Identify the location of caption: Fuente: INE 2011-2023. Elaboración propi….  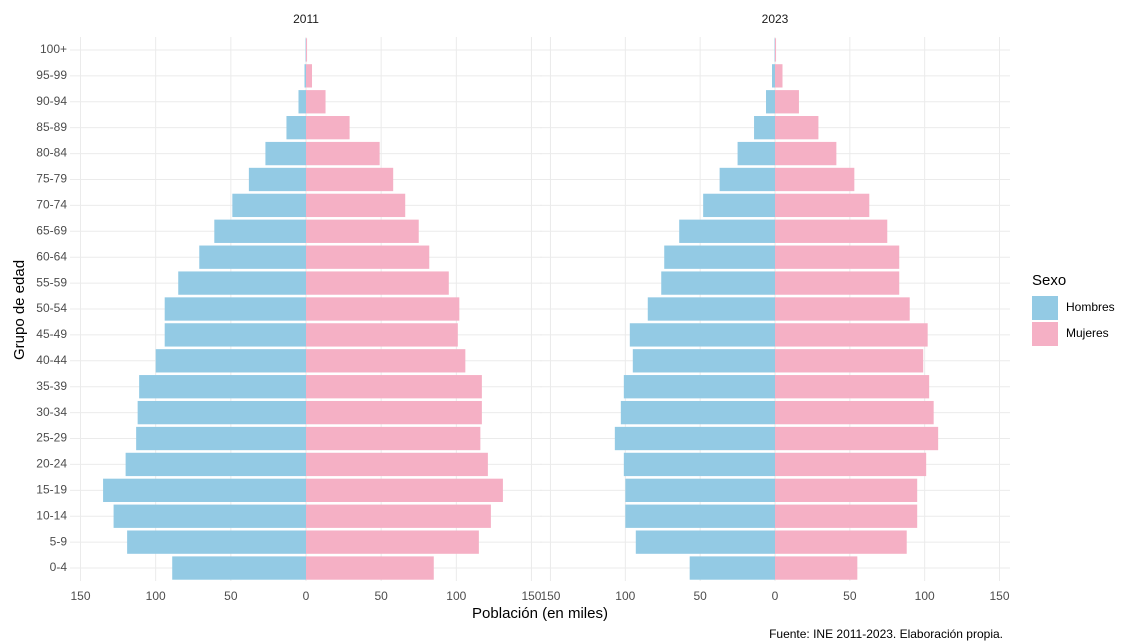
(886, 634).